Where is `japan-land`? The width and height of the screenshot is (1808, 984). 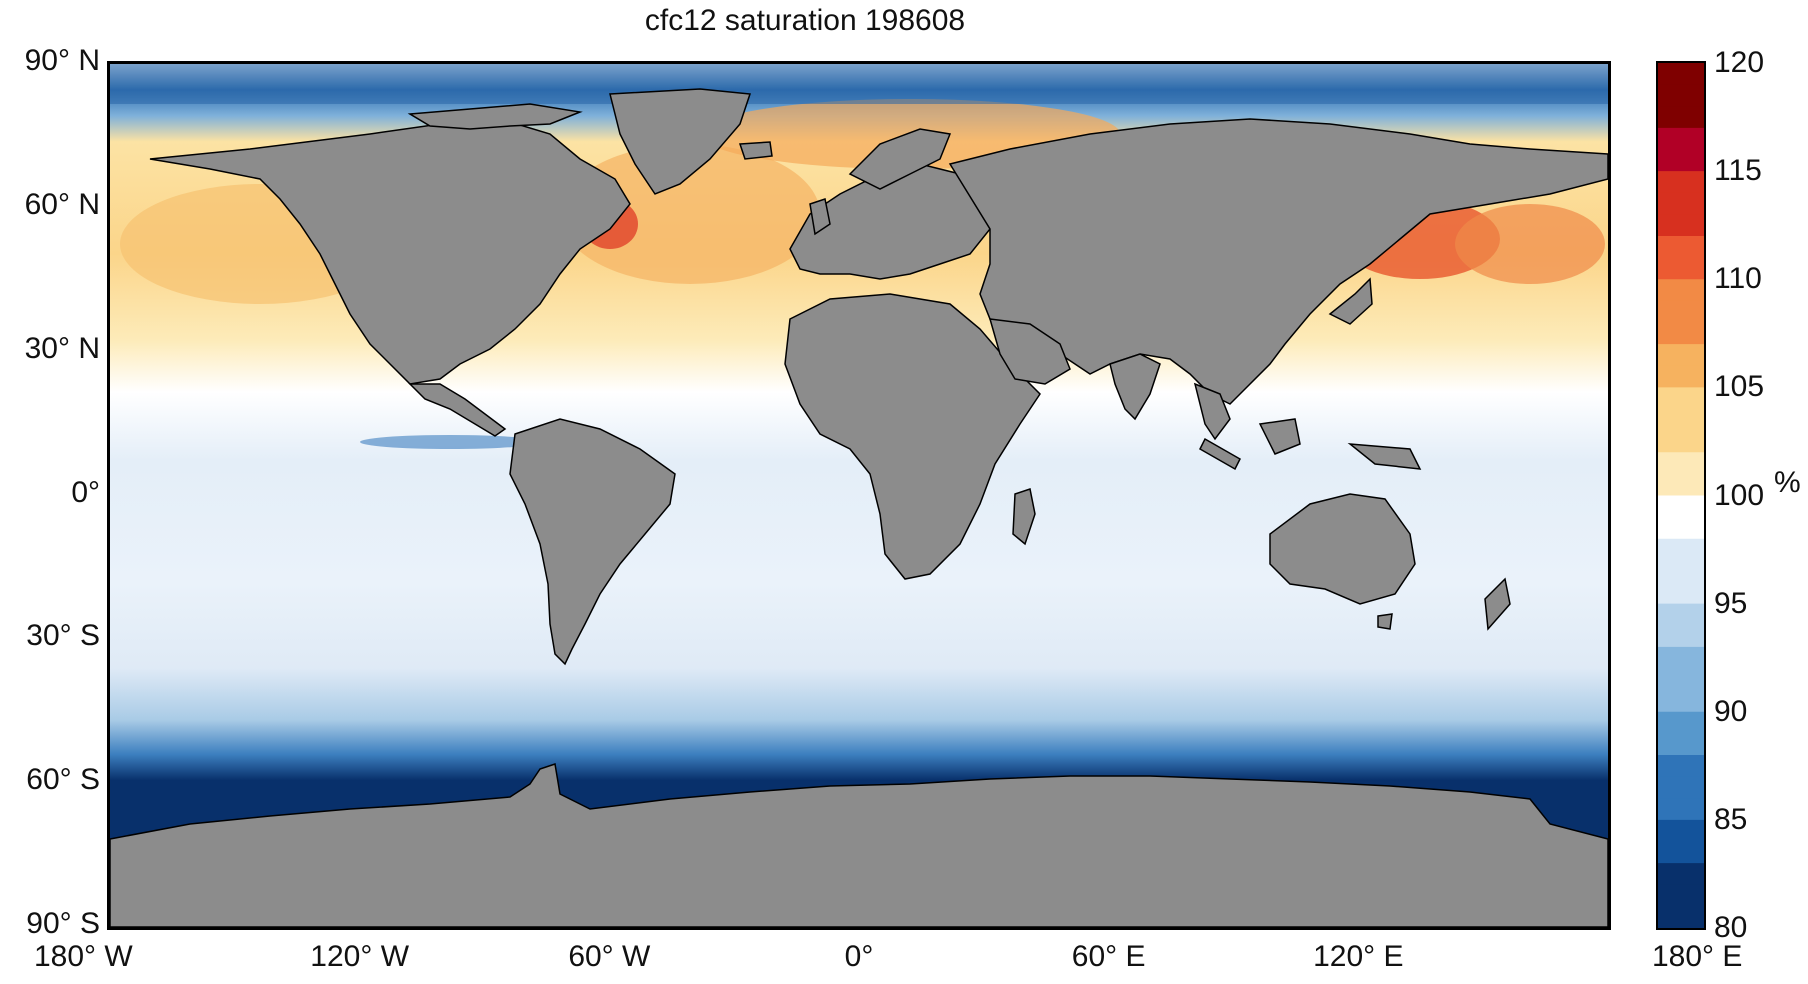
japan-land is located at coordinates (1350, 301).